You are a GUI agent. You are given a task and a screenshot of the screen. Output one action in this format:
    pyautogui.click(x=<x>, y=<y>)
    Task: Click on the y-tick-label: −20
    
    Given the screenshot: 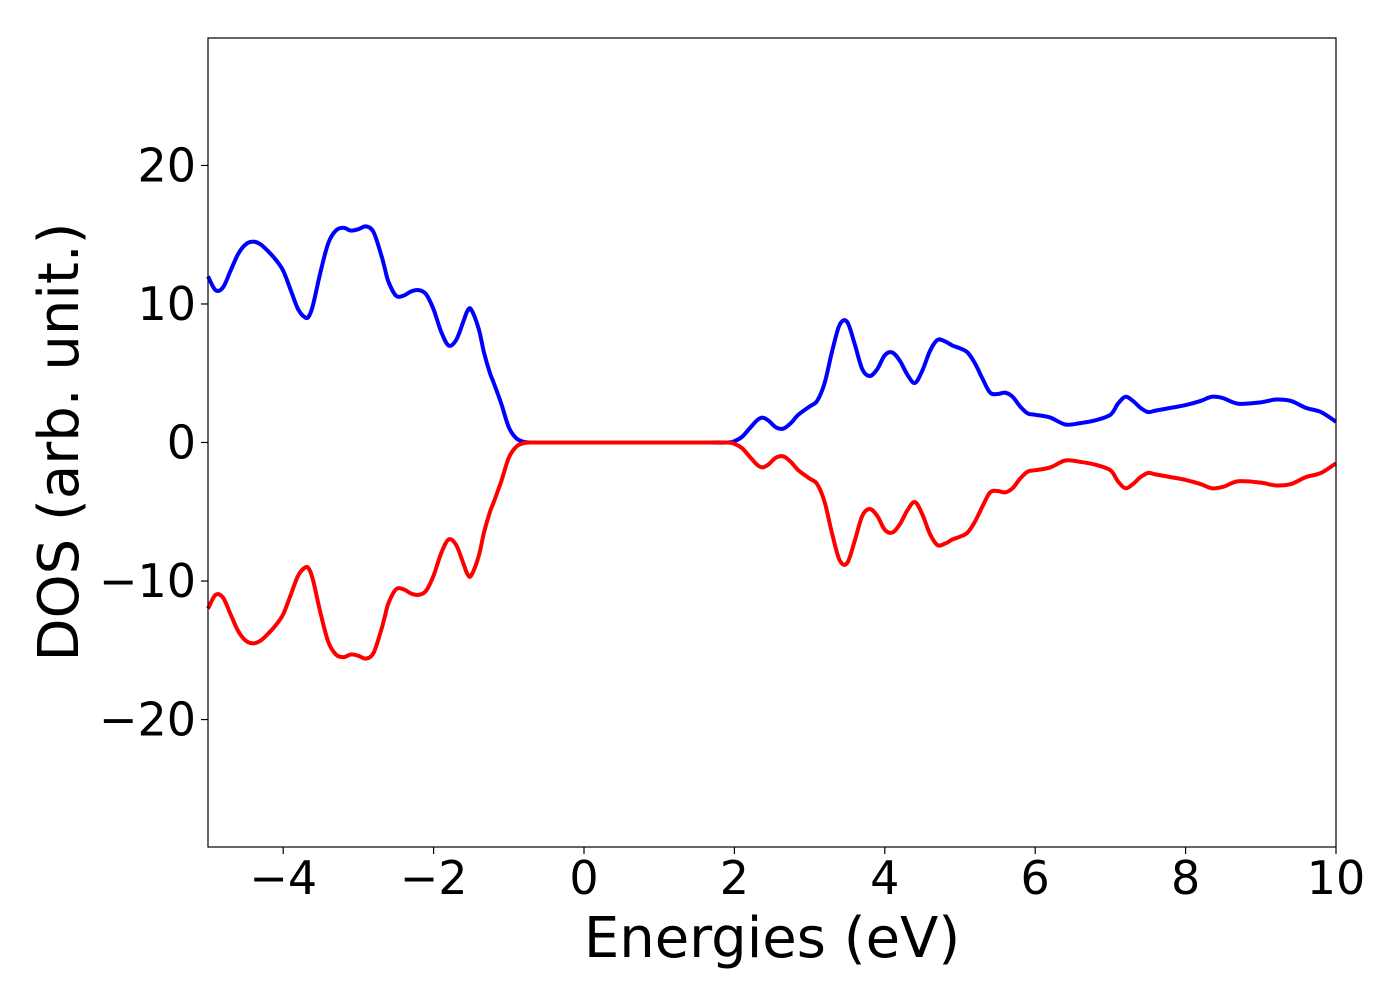 What is the action you would take?
    pyautogui.click(x=147, y=720)
    